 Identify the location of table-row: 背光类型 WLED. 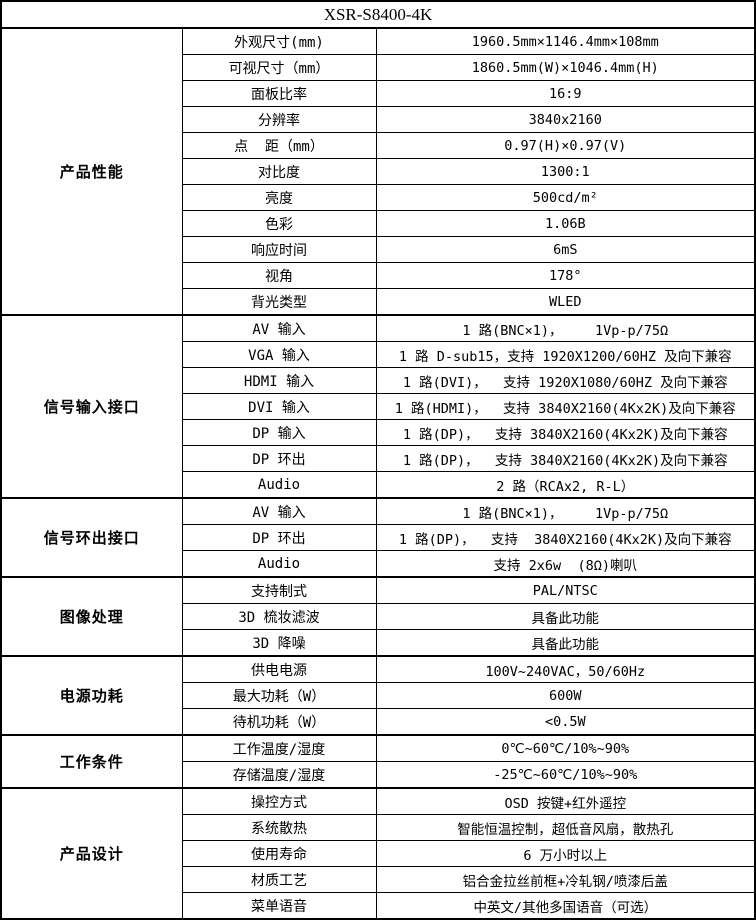
(378, 302).